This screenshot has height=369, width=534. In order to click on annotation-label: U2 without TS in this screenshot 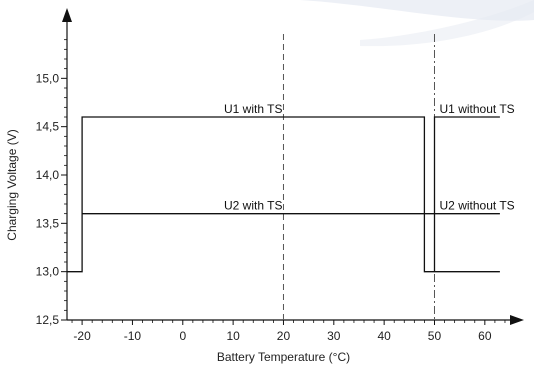, I will do `click(477, 206)`.